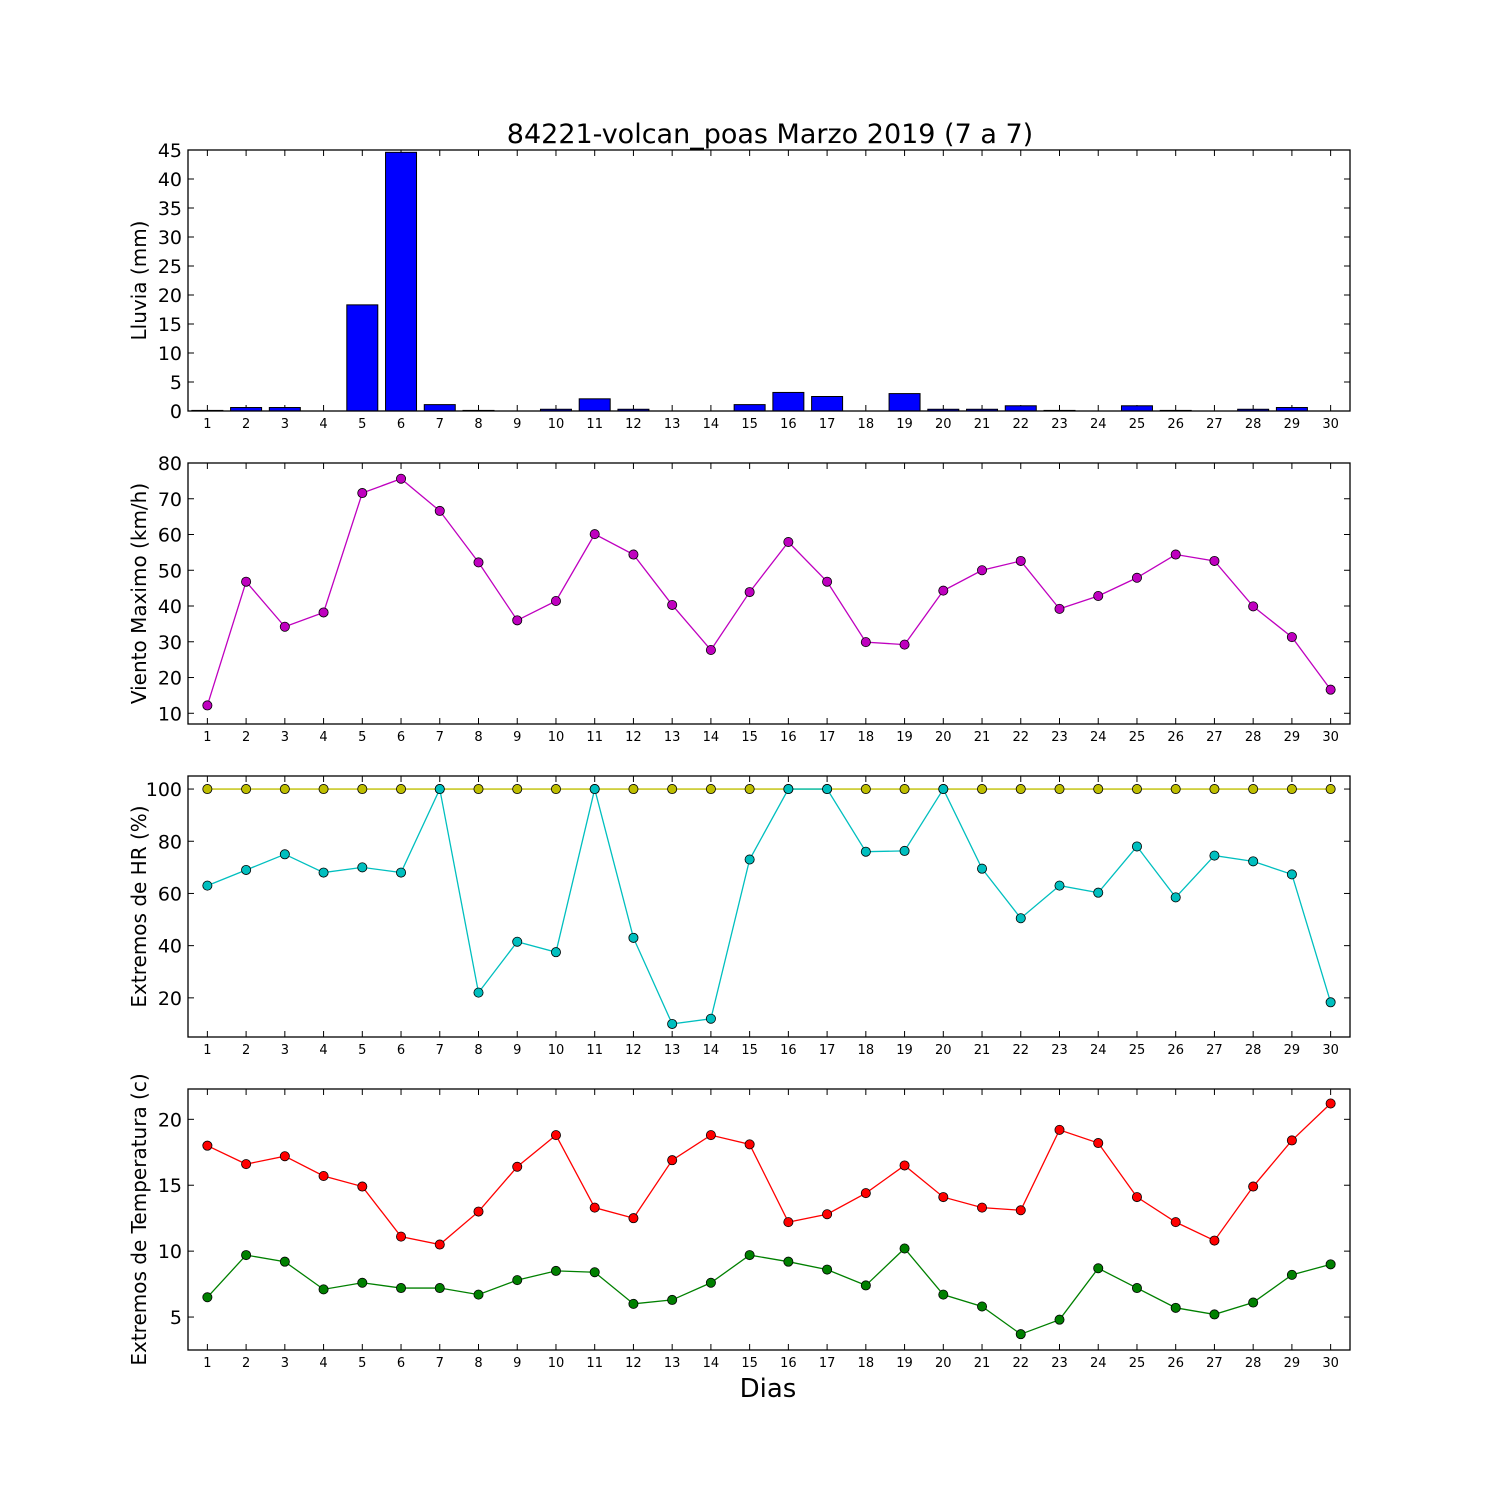 The height and width of the screenshot is (1504, 1500). I want to click on x-tick-label: 22, so click(1020, 1050).